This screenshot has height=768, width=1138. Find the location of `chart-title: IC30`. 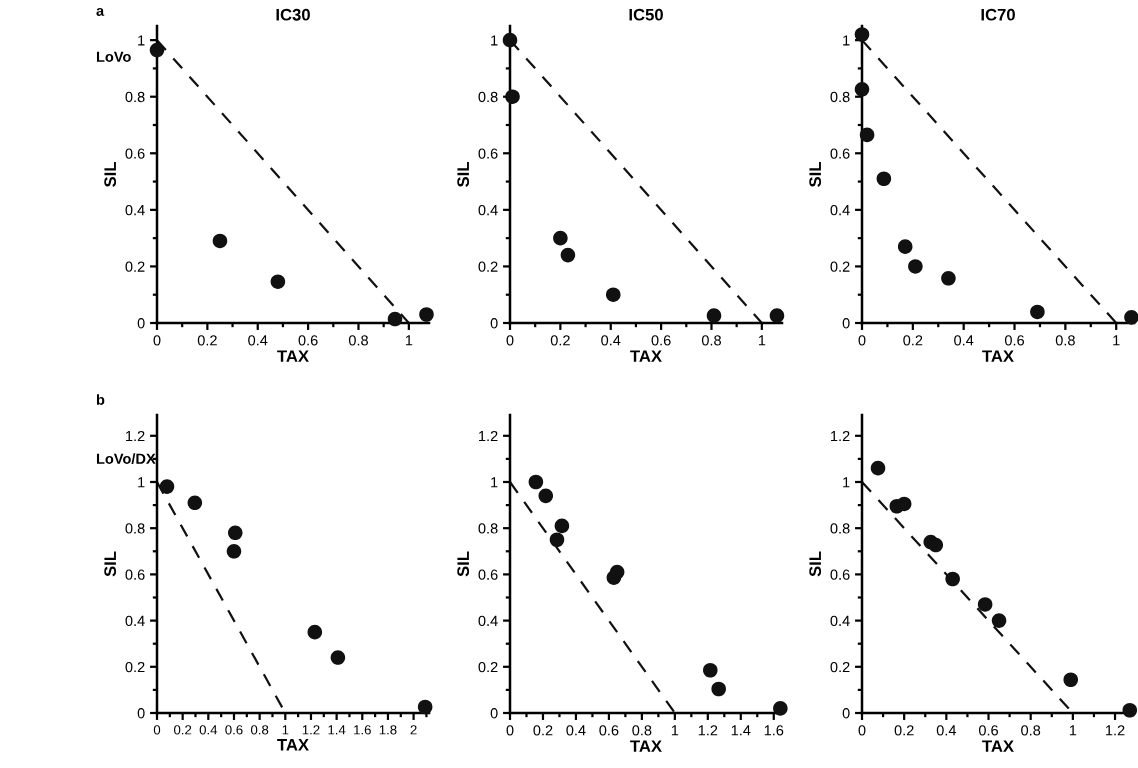

chart-title: IC30 is located at coordinates (293, 14).